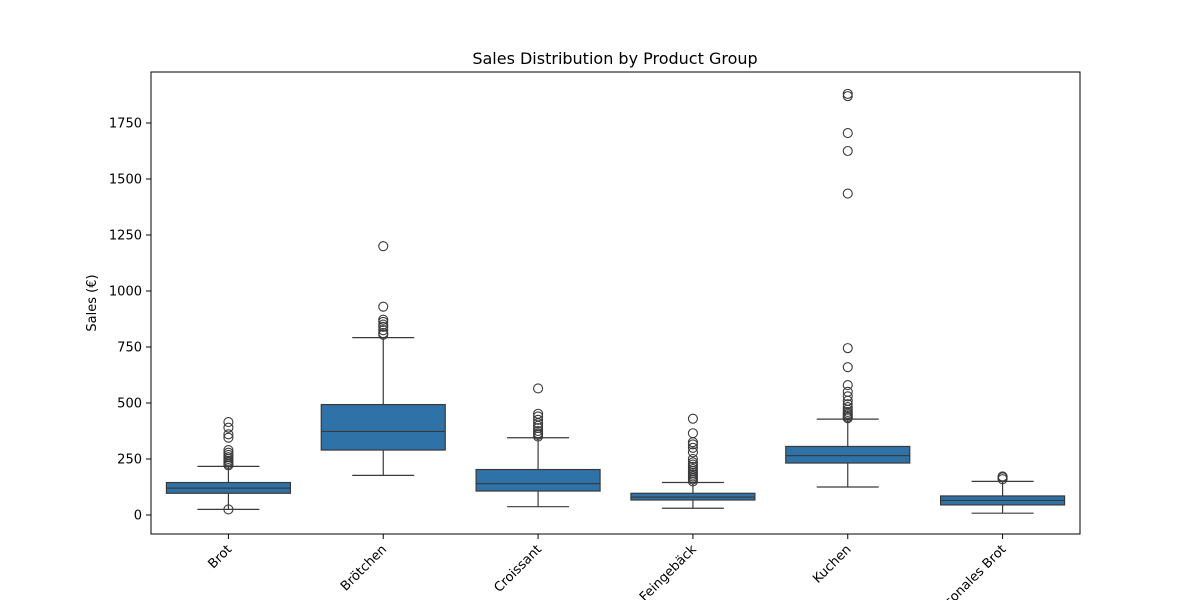 This screenshot has height=600, width=1200. Describe the element at coordinates (129, 460) in the screenshot. I see `y-tick-label: 250` at that location.